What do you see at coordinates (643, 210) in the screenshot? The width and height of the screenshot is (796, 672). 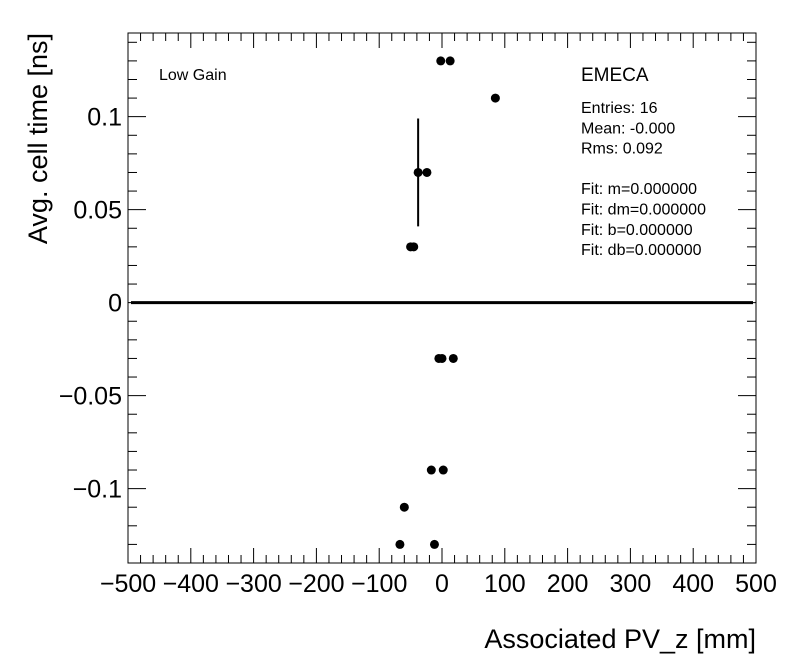 I see `stats-line: Fit: dm=0.000000` at bounding box center [643, 210].